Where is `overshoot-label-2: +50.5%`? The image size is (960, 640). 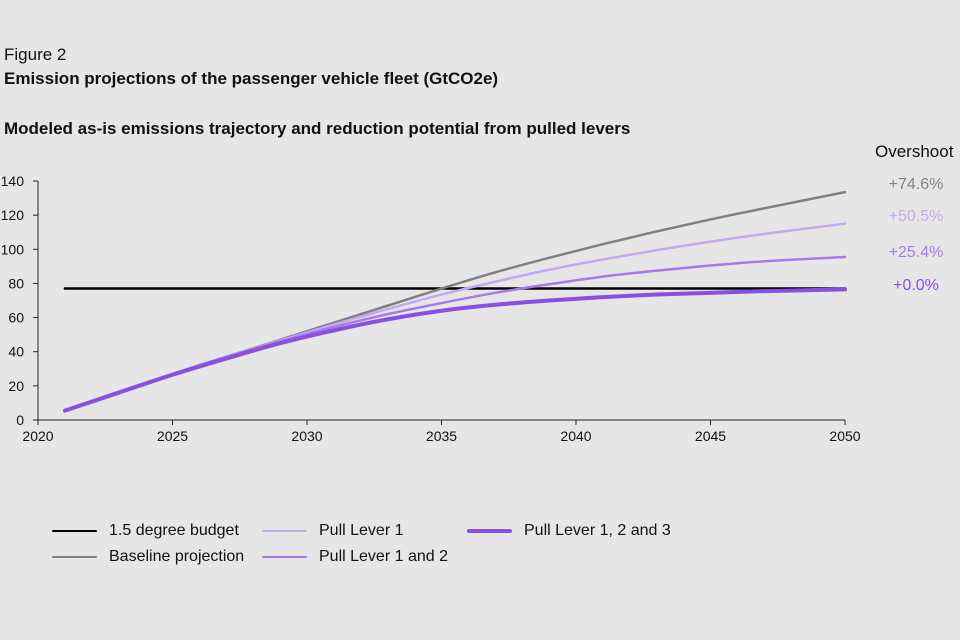 overshoot-label-2: +50.5% is located at coordinates (916, 216).